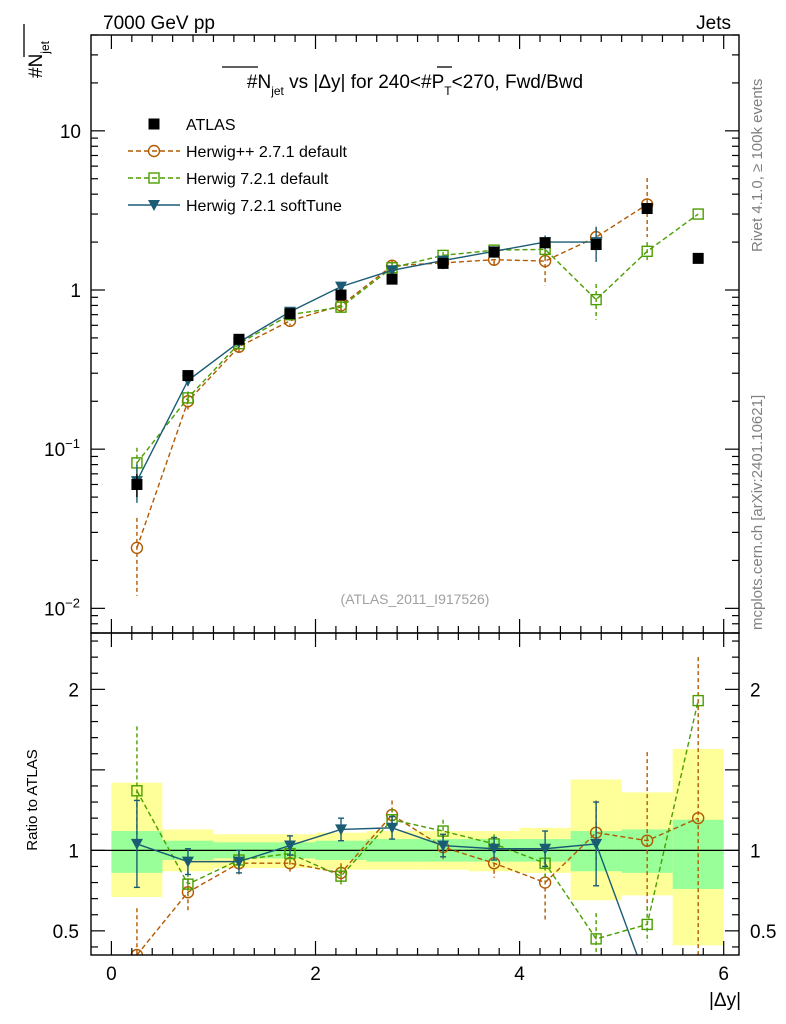 The height and width of the screenshot is (1024, 786). Describe the element at coordinates (519, 974) in the screenshot. I see `ratio-xtick-label: 4` at that location.